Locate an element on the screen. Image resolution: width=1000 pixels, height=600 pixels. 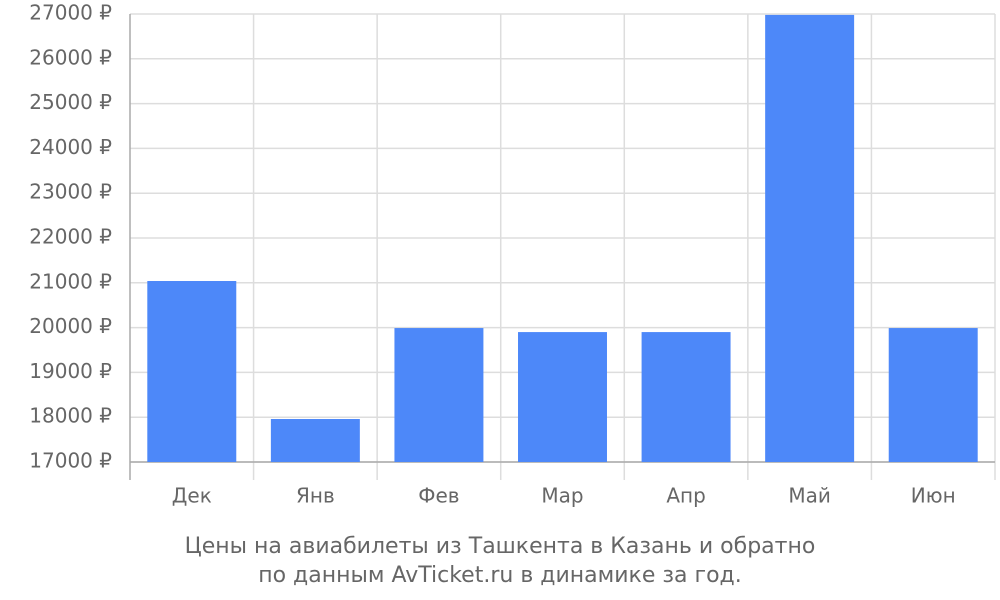
y-tick-label: 19000 ₽ is located at coordinates (70, 371).